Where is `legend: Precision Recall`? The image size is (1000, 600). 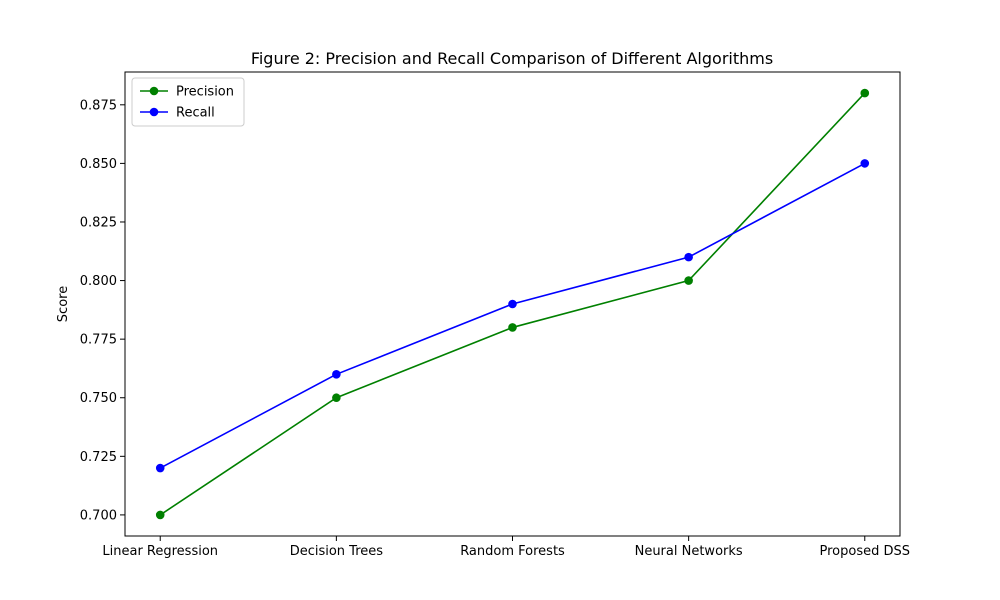 legend: Precision Recall is located at coordinates (188, 102).